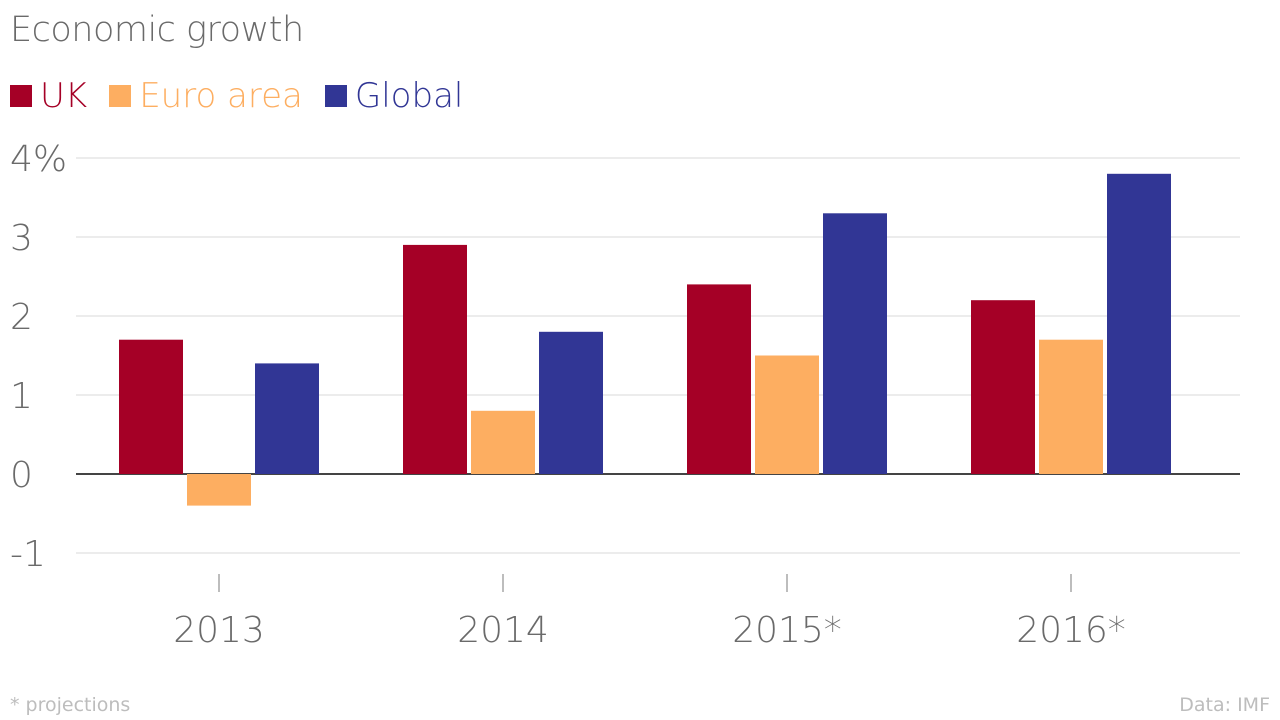 This screenshot has width=1280, height=720. What do you see at coordinates (21, 396) in the screenshot?
I see `y-tick-label: 1` at bounding box center [21, 396].